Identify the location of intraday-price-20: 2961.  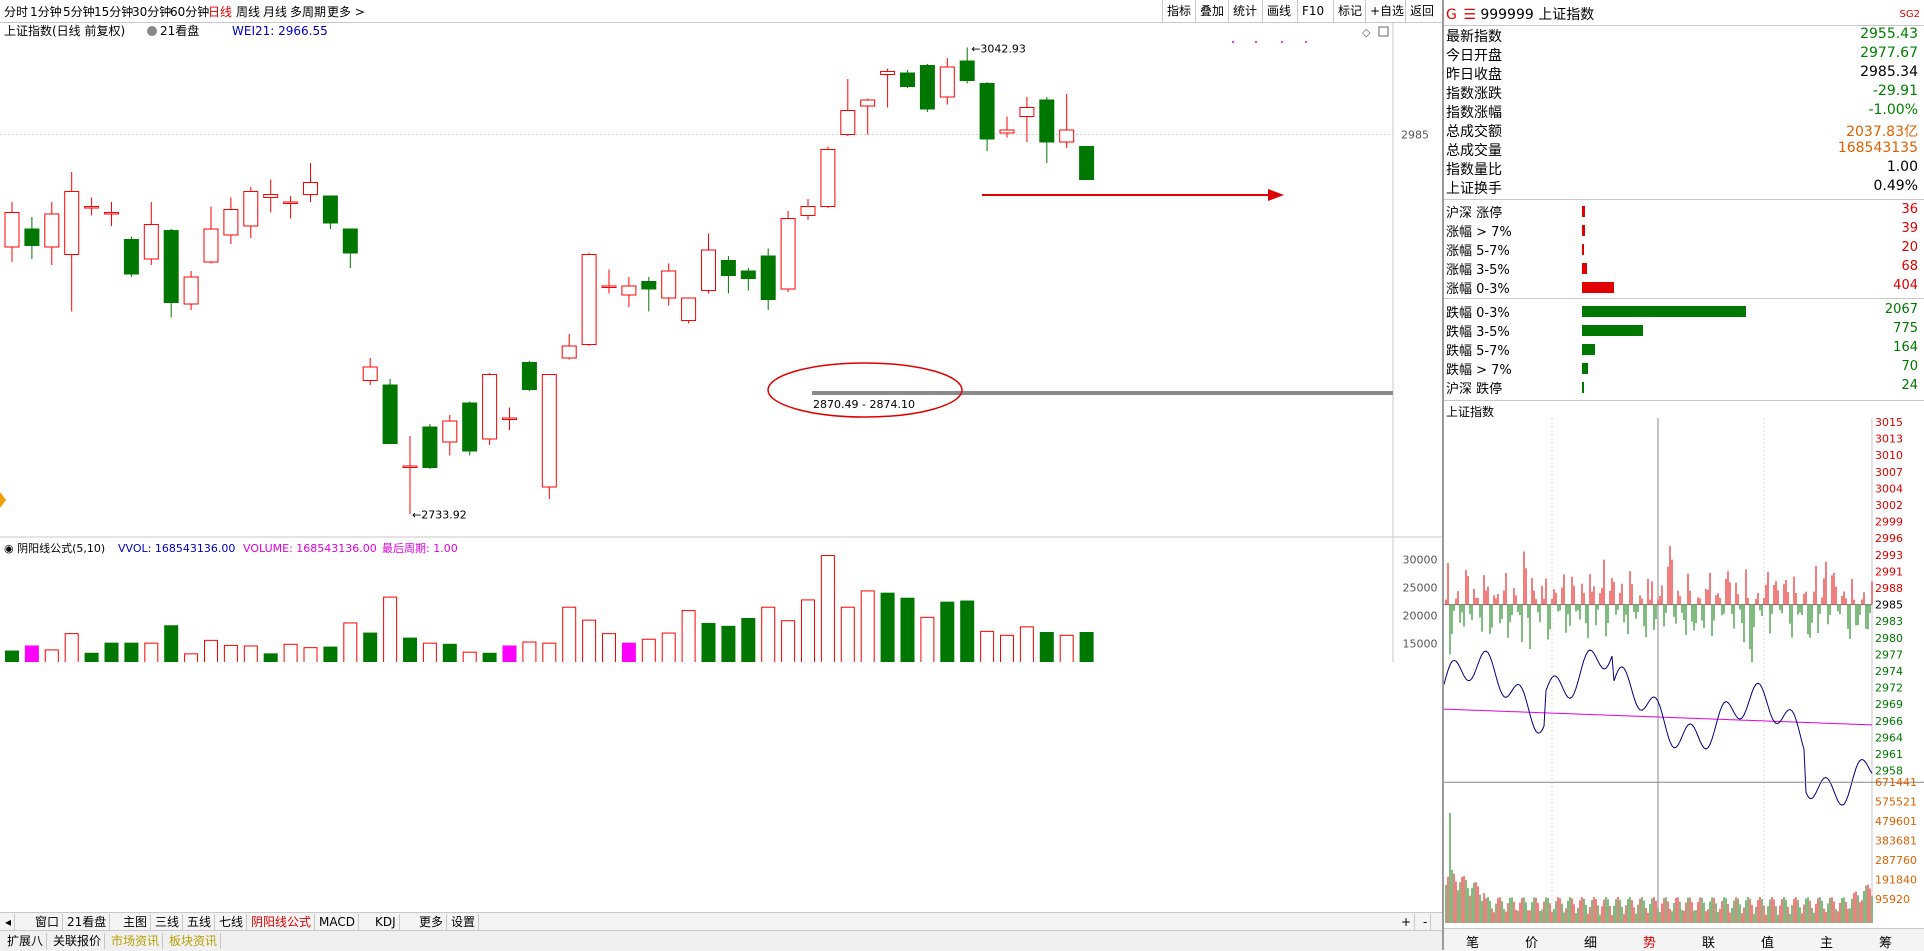
(1889, 754).